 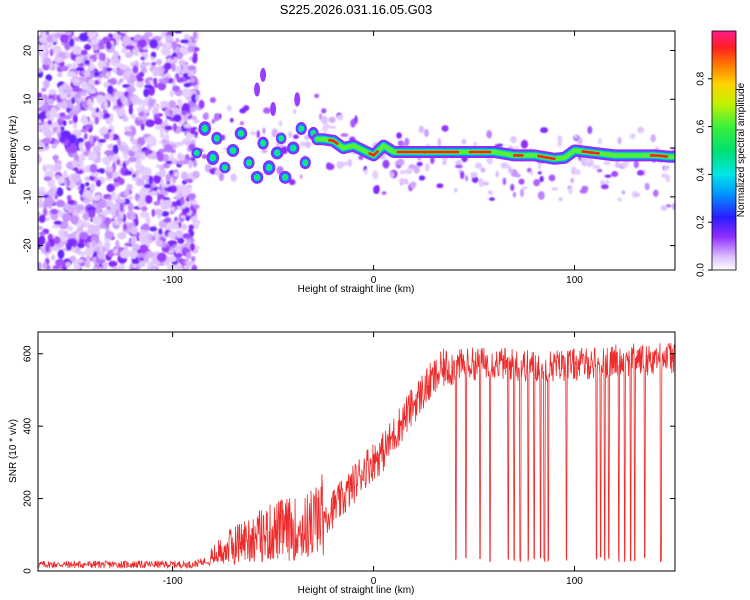 What do you see at coordinates (590, 152) in the screenshot?
I see `ridge-peak` at bounding box center [590, 152].